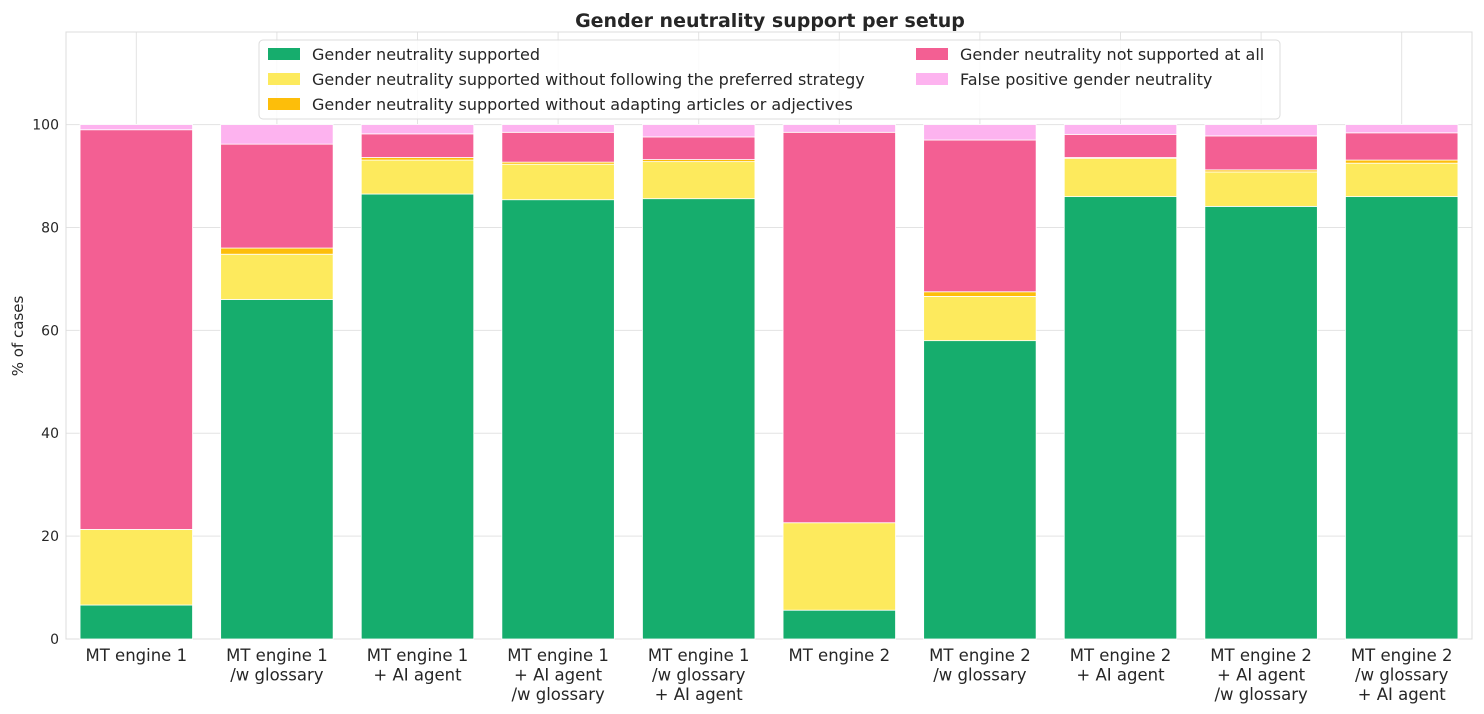  I want to click on y-tick-label: 20, so click(50, 537).